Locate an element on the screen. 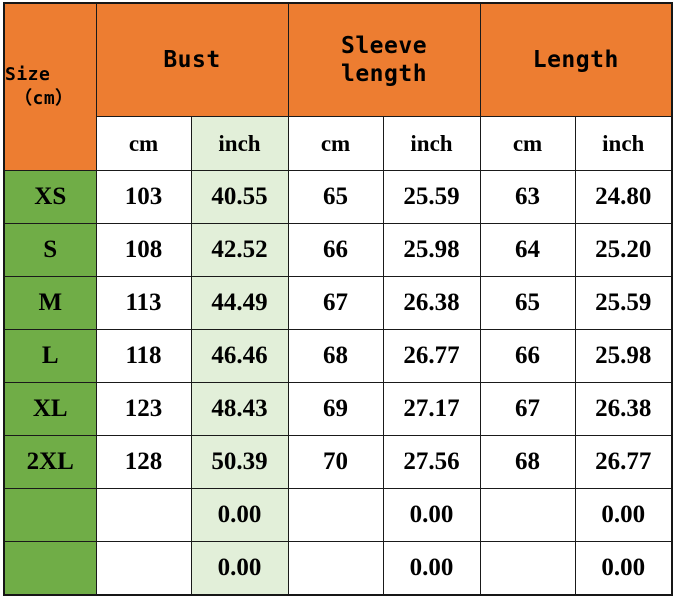 Image resolution: width=673 pixels, height=596 pixels. table-row: XS 103 40.55 65 25.59 63 24.80 is located at coordinates (338, 197).